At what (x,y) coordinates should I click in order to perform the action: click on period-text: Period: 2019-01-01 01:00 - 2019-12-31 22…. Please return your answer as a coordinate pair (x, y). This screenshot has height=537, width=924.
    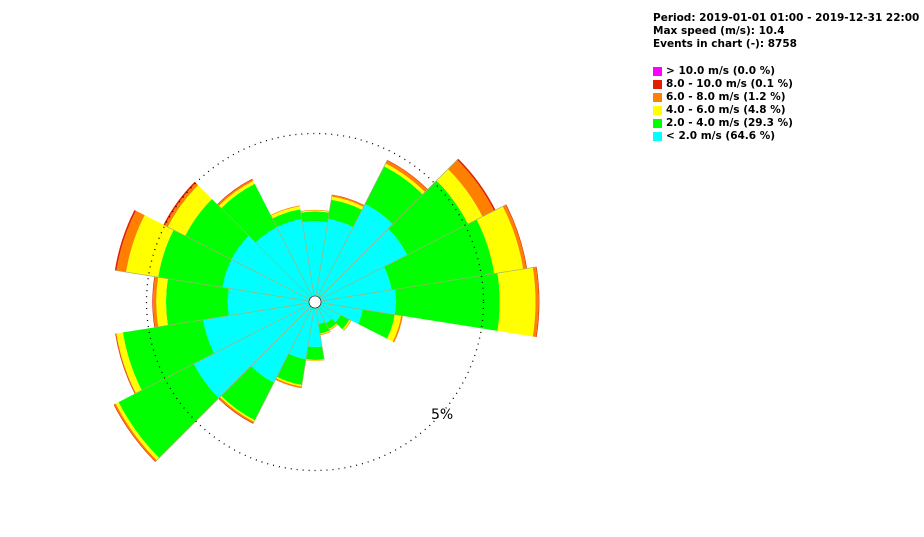
    Looking at the image, I should click on (786, 18).